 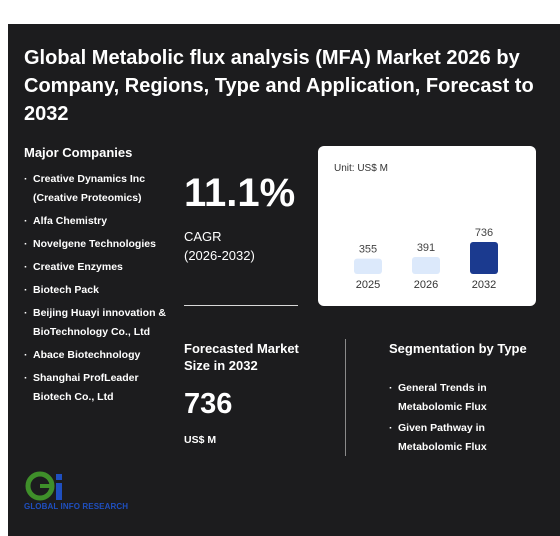 What do you see at coordinates (484, 233) in the screenshot?
I see `value-label-2032: 736` at bounding box center [484, 233].